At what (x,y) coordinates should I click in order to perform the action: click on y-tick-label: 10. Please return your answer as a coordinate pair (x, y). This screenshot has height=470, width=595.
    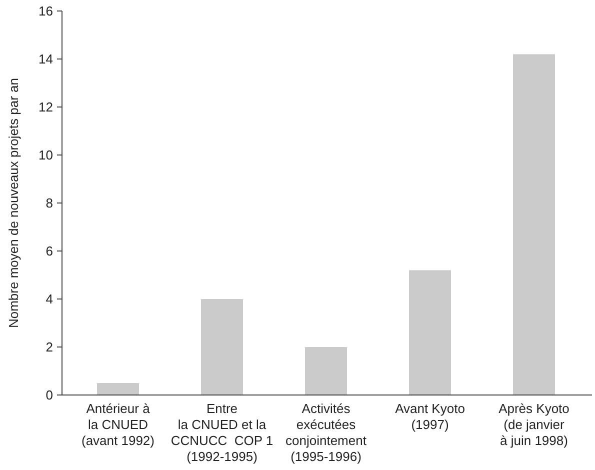
    Looking at the image, I should click on (45, 155).